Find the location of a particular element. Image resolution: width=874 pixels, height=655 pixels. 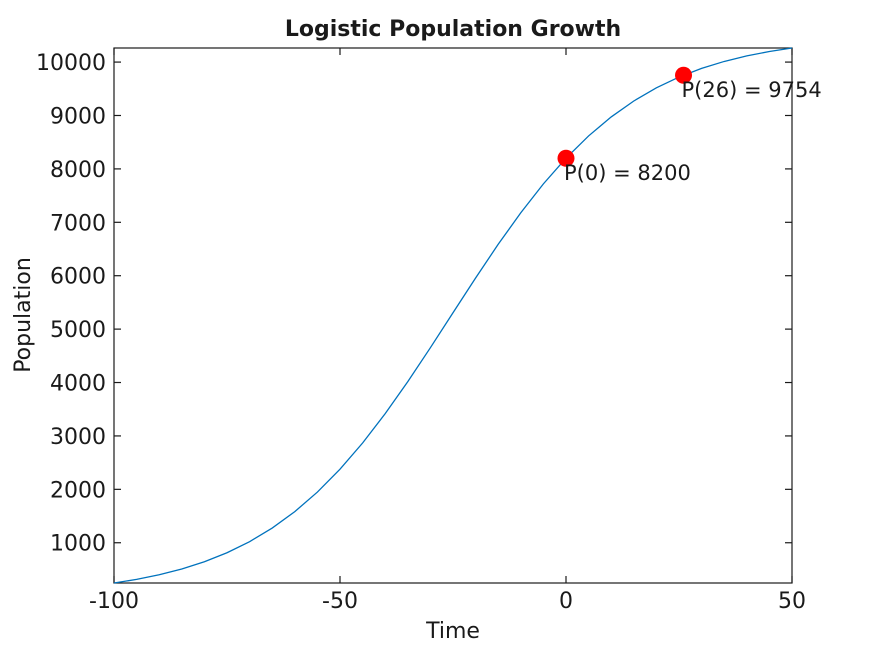

data-points: P(0) = 8200 P(26) = 9754 is located at coordinates (689, 125).